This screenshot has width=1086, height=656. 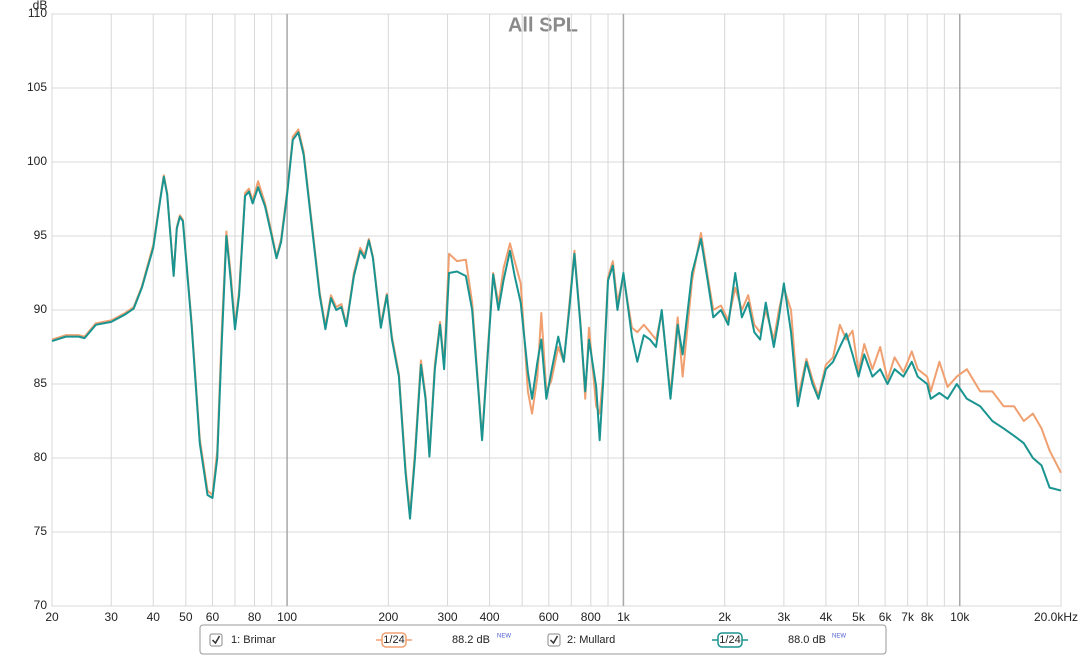 I want to click on x-tick-label: 10k, so click(x=960, y=617).